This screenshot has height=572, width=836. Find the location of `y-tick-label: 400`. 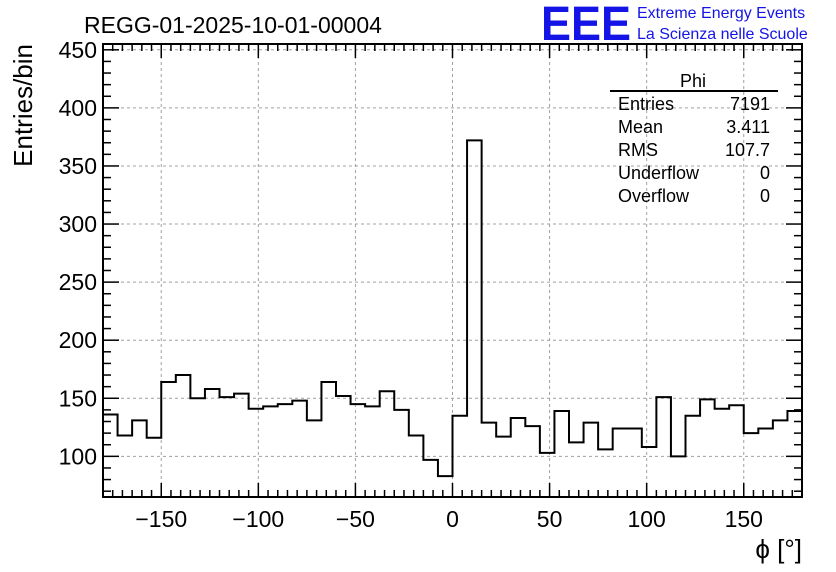

y-tick-label: 400 is located at coordinates (78, 108).